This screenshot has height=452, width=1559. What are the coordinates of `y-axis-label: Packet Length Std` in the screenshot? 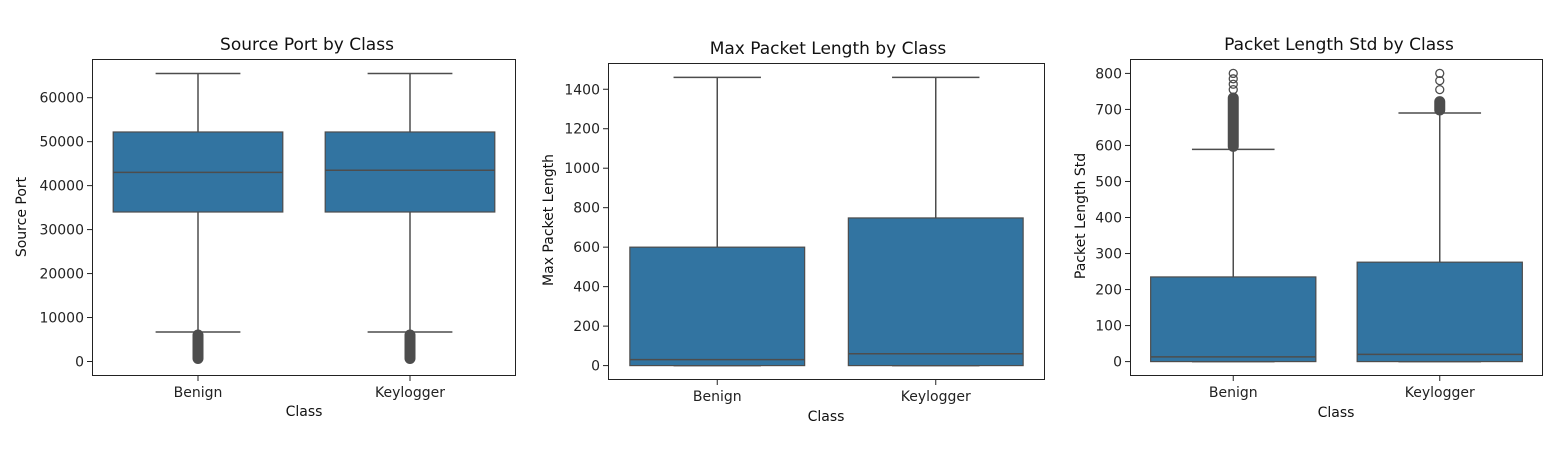 It's located at (1081, 216).